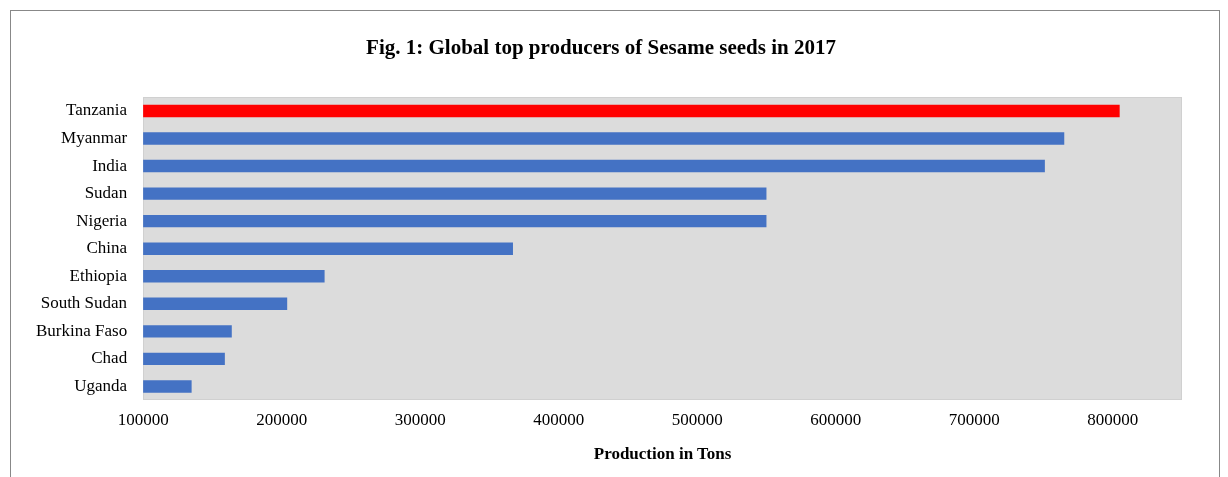 The image size is (1228, 477). I want to click on y-tick-label: Sudan, so click(106, 193).